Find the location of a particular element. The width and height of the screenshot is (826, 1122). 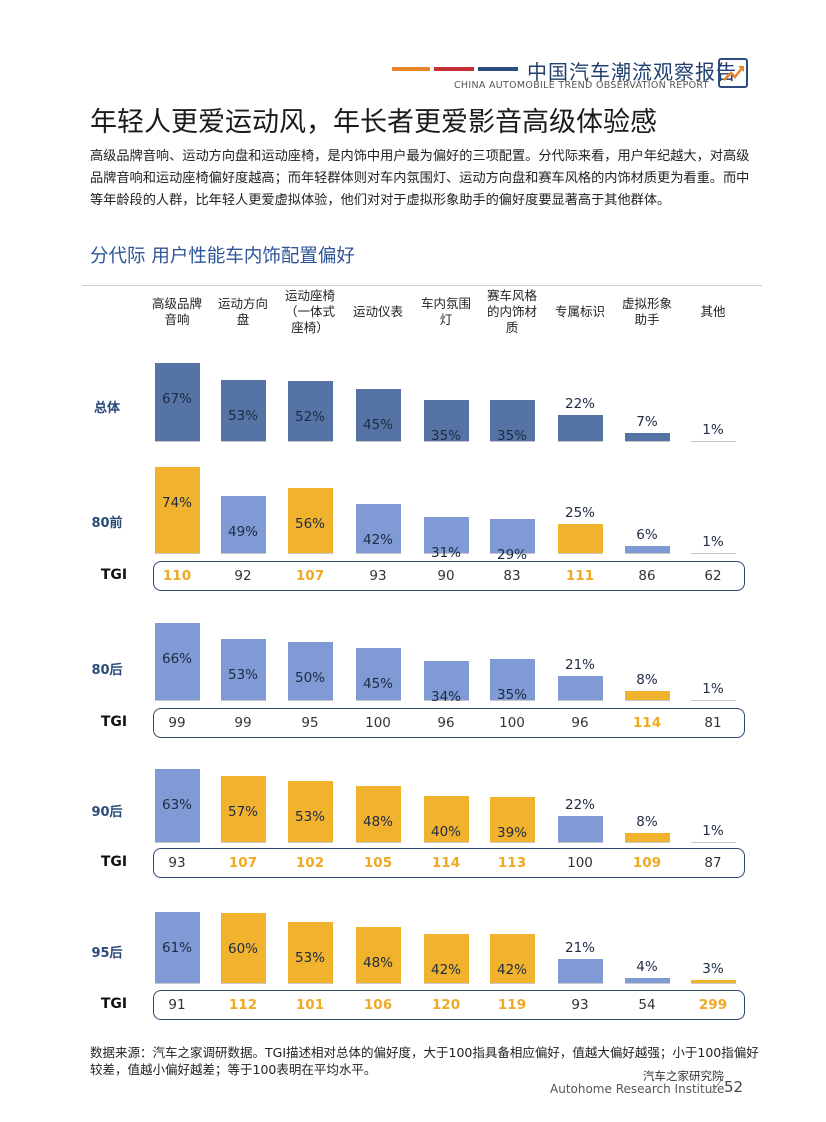

value-label: 57% is located at coordinates (242, 811).